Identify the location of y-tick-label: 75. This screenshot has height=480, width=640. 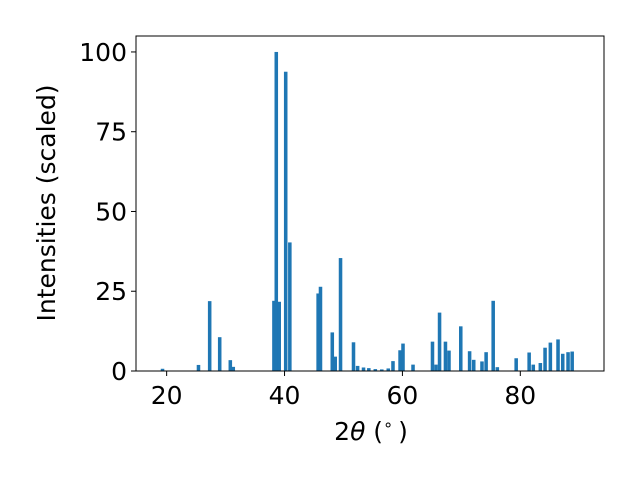
(111, 132).